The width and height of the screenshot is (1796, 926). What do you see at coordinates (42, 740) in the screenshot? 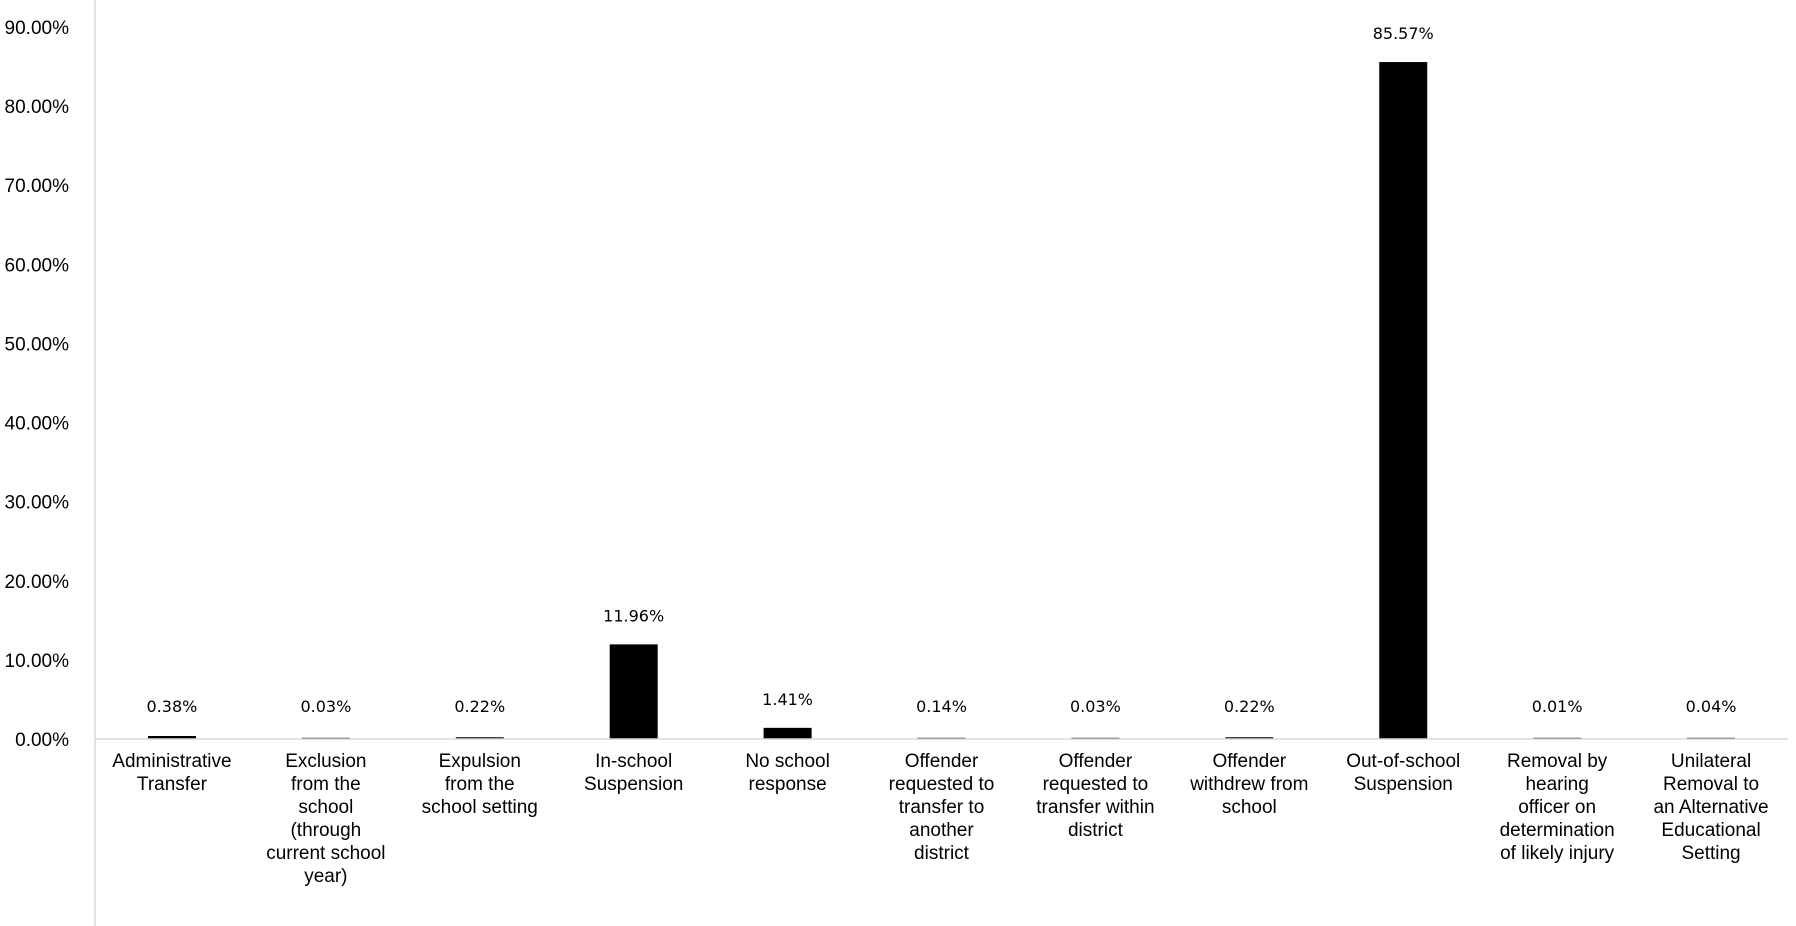
I see `y-tick-label: 0.00%` at bounding box center [42, 740].